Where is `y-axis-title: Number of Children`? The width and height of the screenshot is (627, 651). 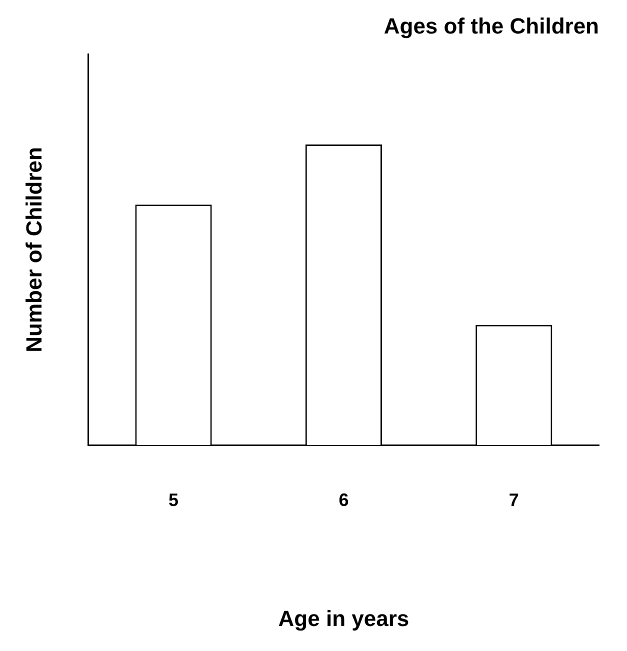
y-axis-title: Number of Children is located at coordinates (33, 249).